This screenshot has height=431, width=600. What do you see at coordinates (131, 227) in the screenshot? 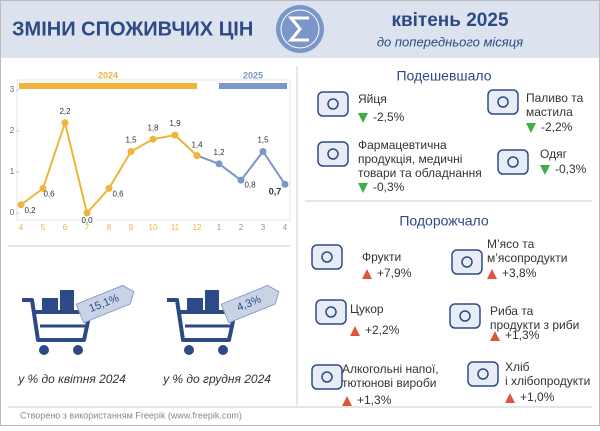
I see `x-tick-label: 9` at bounding box center [131, 227].